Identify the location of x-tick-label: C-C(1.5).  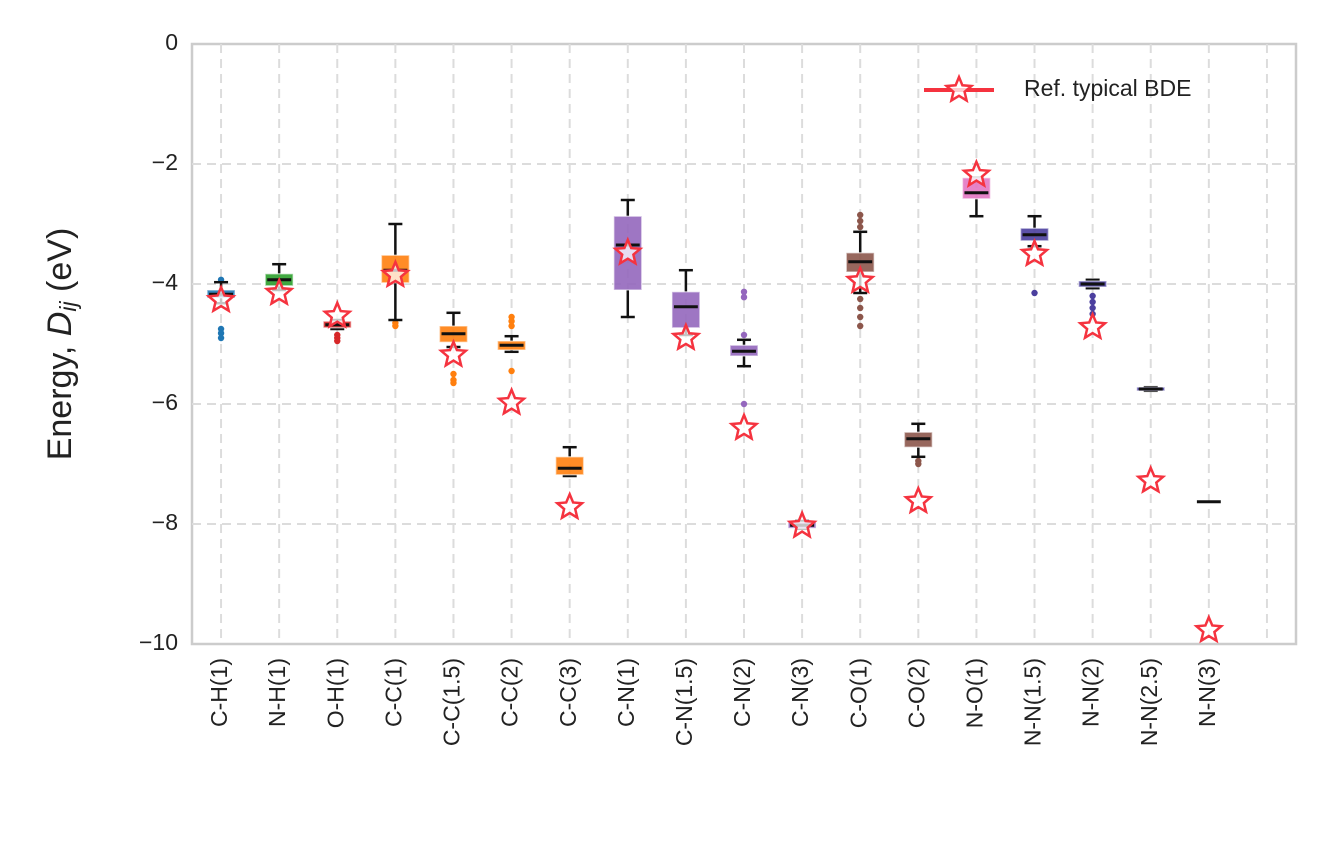
(452, 702).